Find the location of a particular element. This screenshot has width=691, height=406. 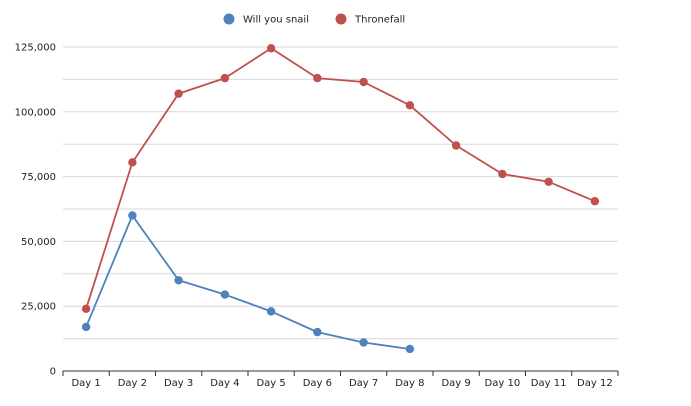

x-tick-label: Day 3 is located at coordinates (178, 383).